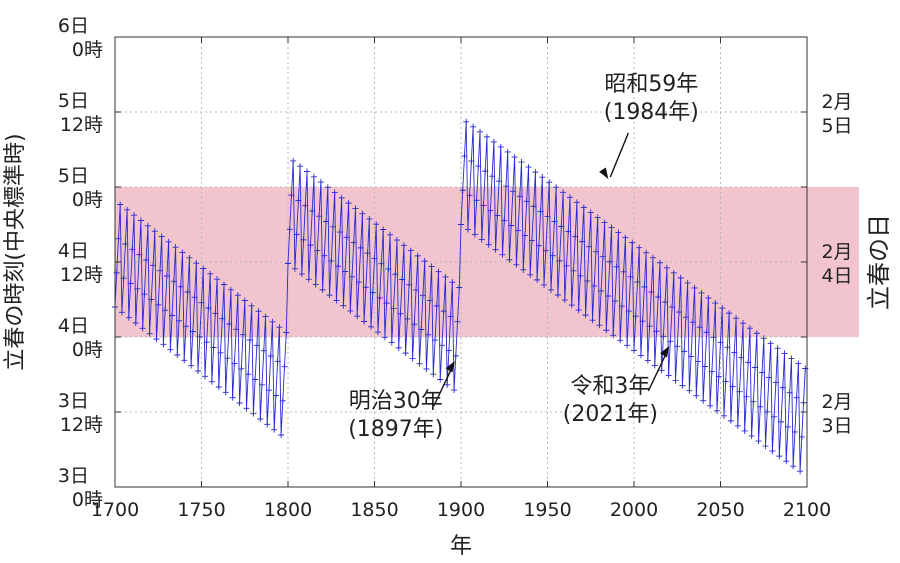 The image size is (900, 563). Describe the element at coordinates (87, 500) in the screenshot. I see `y-tick-label-hour: 0時` at that location.